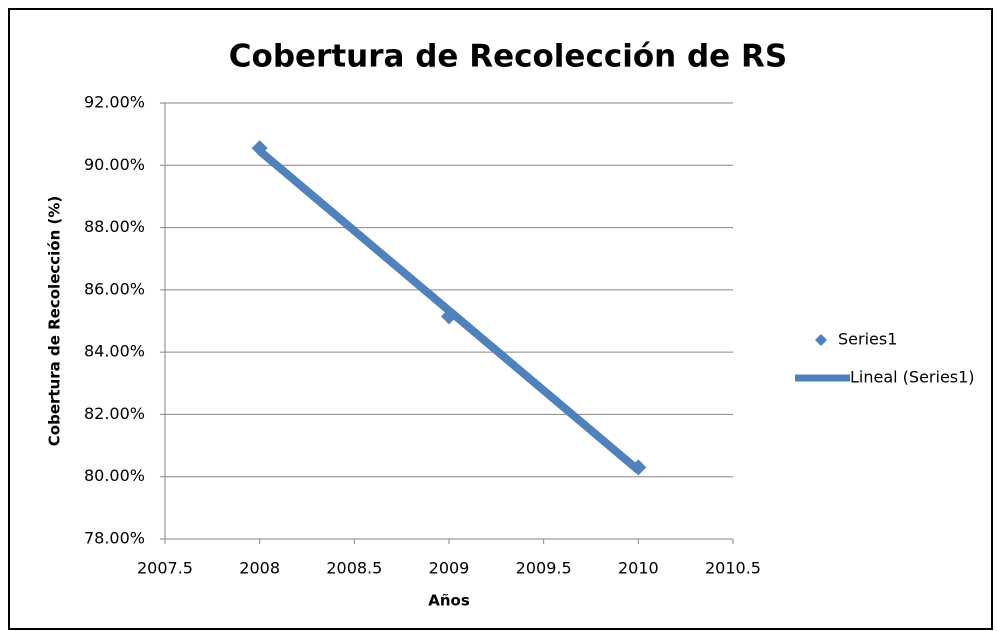 The width and height of the screenshot is (997, 631). I want to click on x-tick-label: 2010.5, so click(733, 568).